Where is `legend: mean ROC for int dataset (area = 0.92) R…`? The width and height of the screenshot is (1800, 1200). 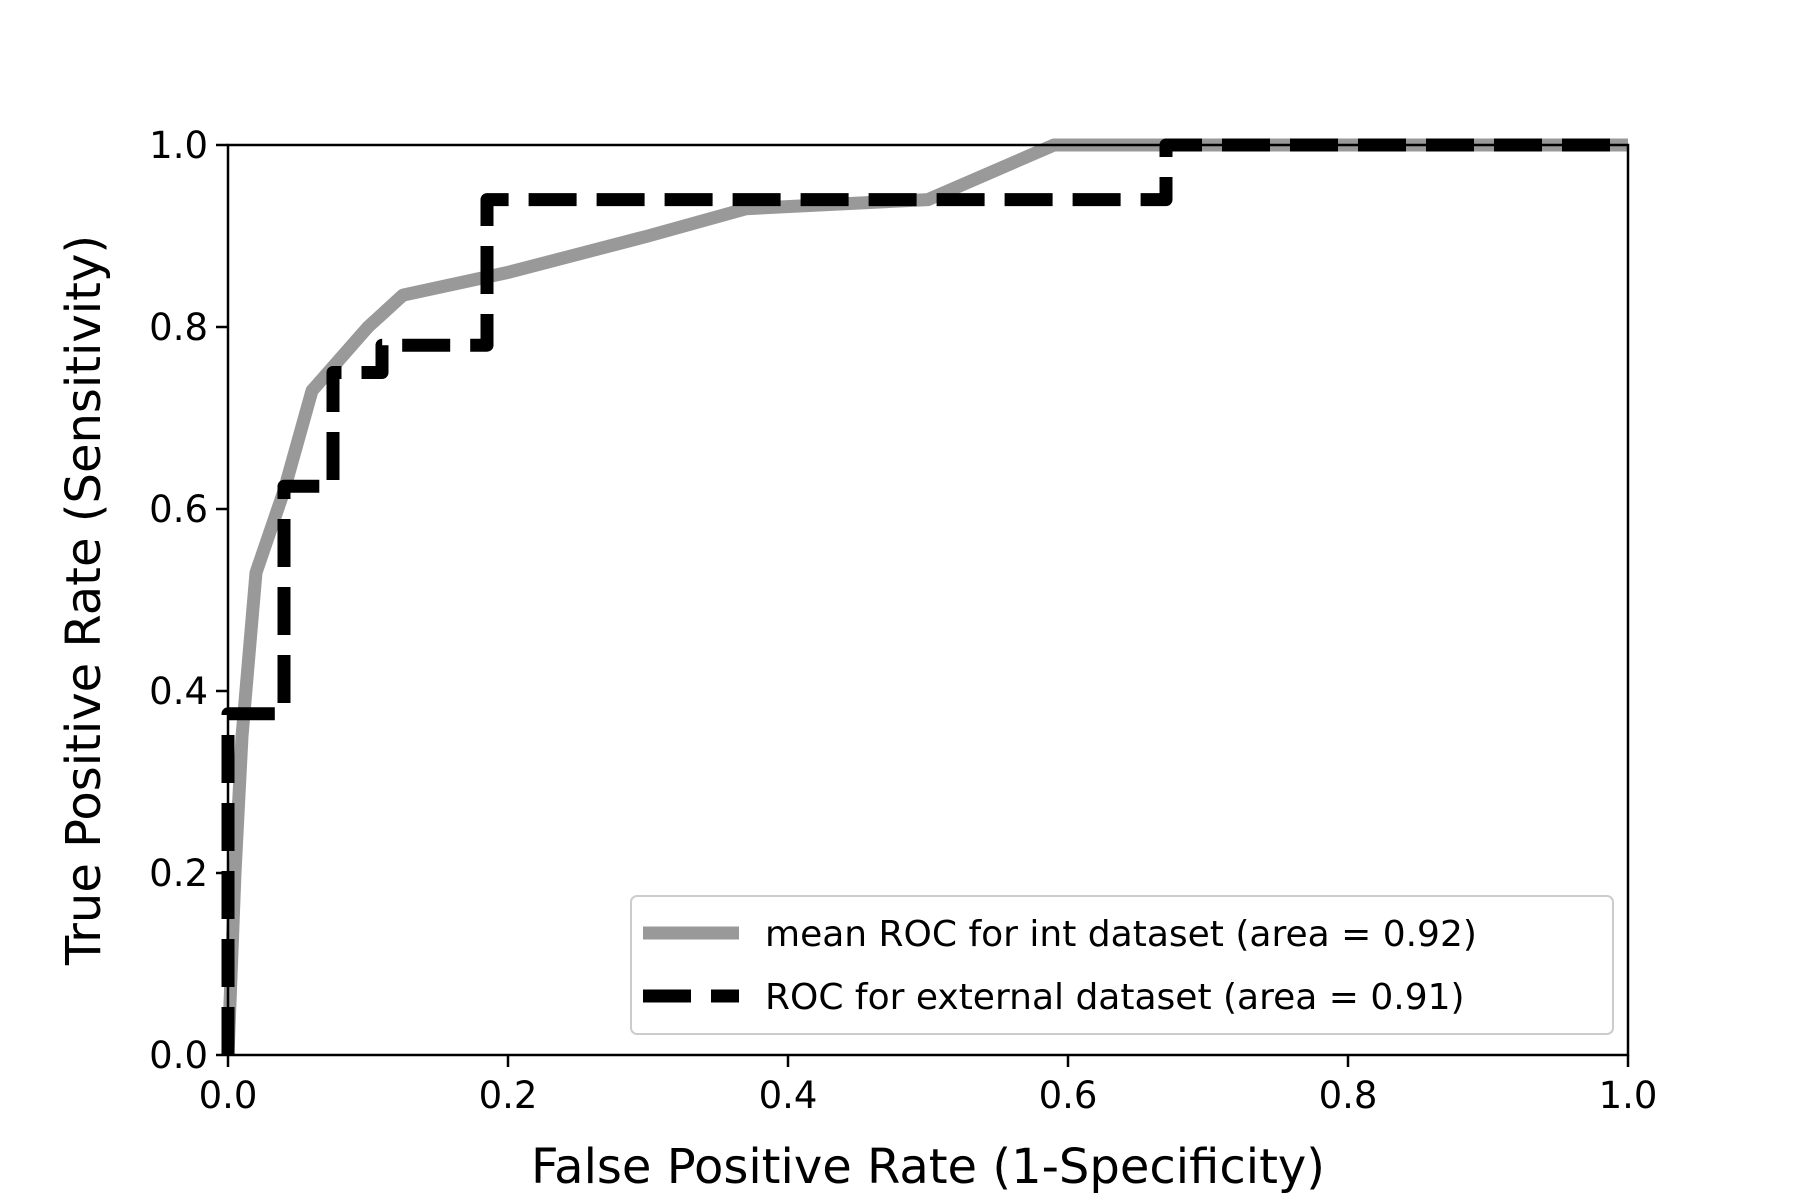 legend: mean ROC for int dataset (area = 0.92) R… is located at coordinates (1122, 965).